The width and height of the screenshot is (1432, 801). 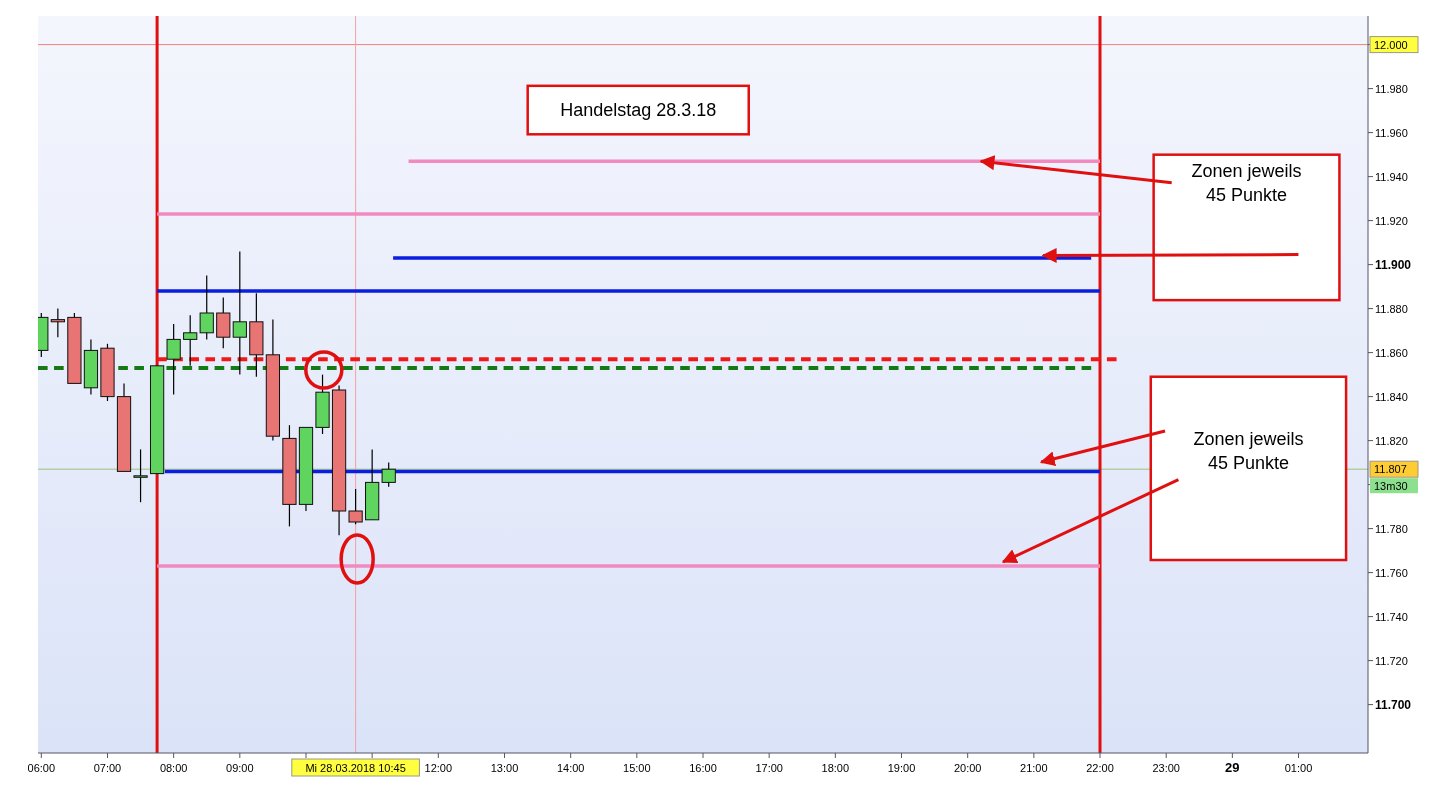 What do you see at coordinates (41, 768) in the screenshot?
I see `x-tick-label: 06:00` at bounding box center [41, 768].